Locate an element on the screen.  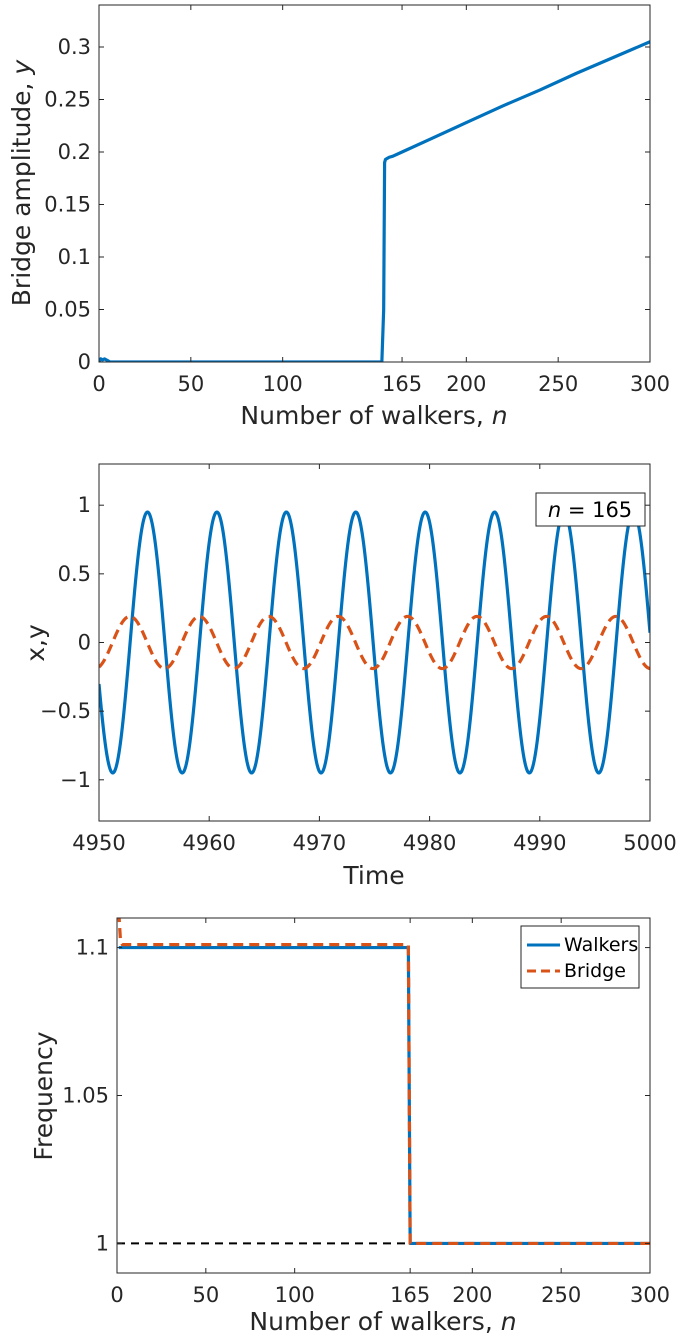
timeseries-y-tick-label: −0.5 is located at coordinates (65, 711).